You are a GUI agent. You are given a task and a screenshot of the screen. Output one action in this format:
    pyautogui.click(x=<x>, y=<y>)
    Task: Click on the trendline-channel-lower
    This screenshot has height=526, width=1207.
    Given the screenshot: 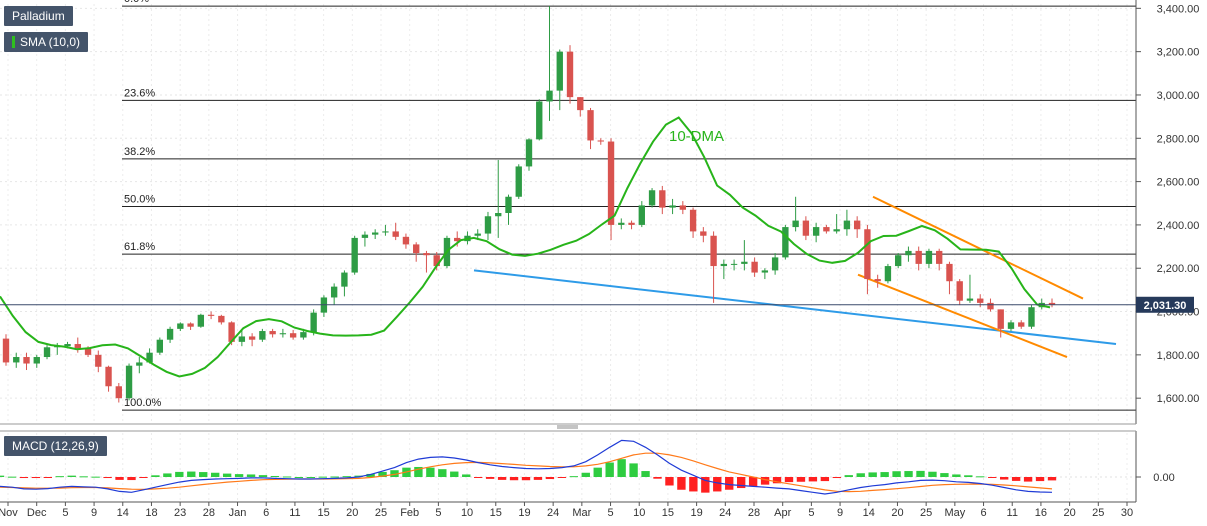 What is the action you would take?
    pyautogui.click(x=962, y=315)
    